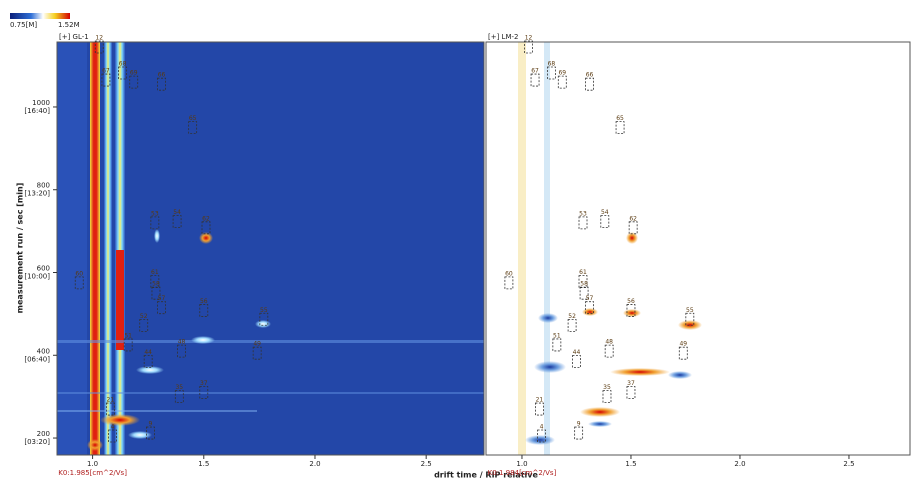 This screenshot has height=482, width=911. Describe the element at coordinates (37, 442) in the screenshot. I see `y-tick-time: [03:20]` at that location.